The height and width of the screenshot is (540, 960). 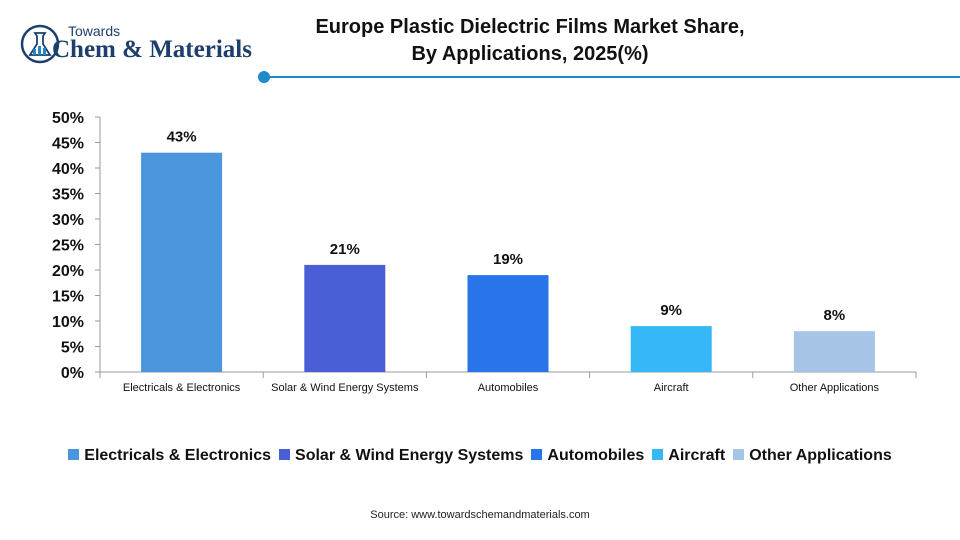 I want to click on legend-label: Automobiles, so click(x=596, y=455).